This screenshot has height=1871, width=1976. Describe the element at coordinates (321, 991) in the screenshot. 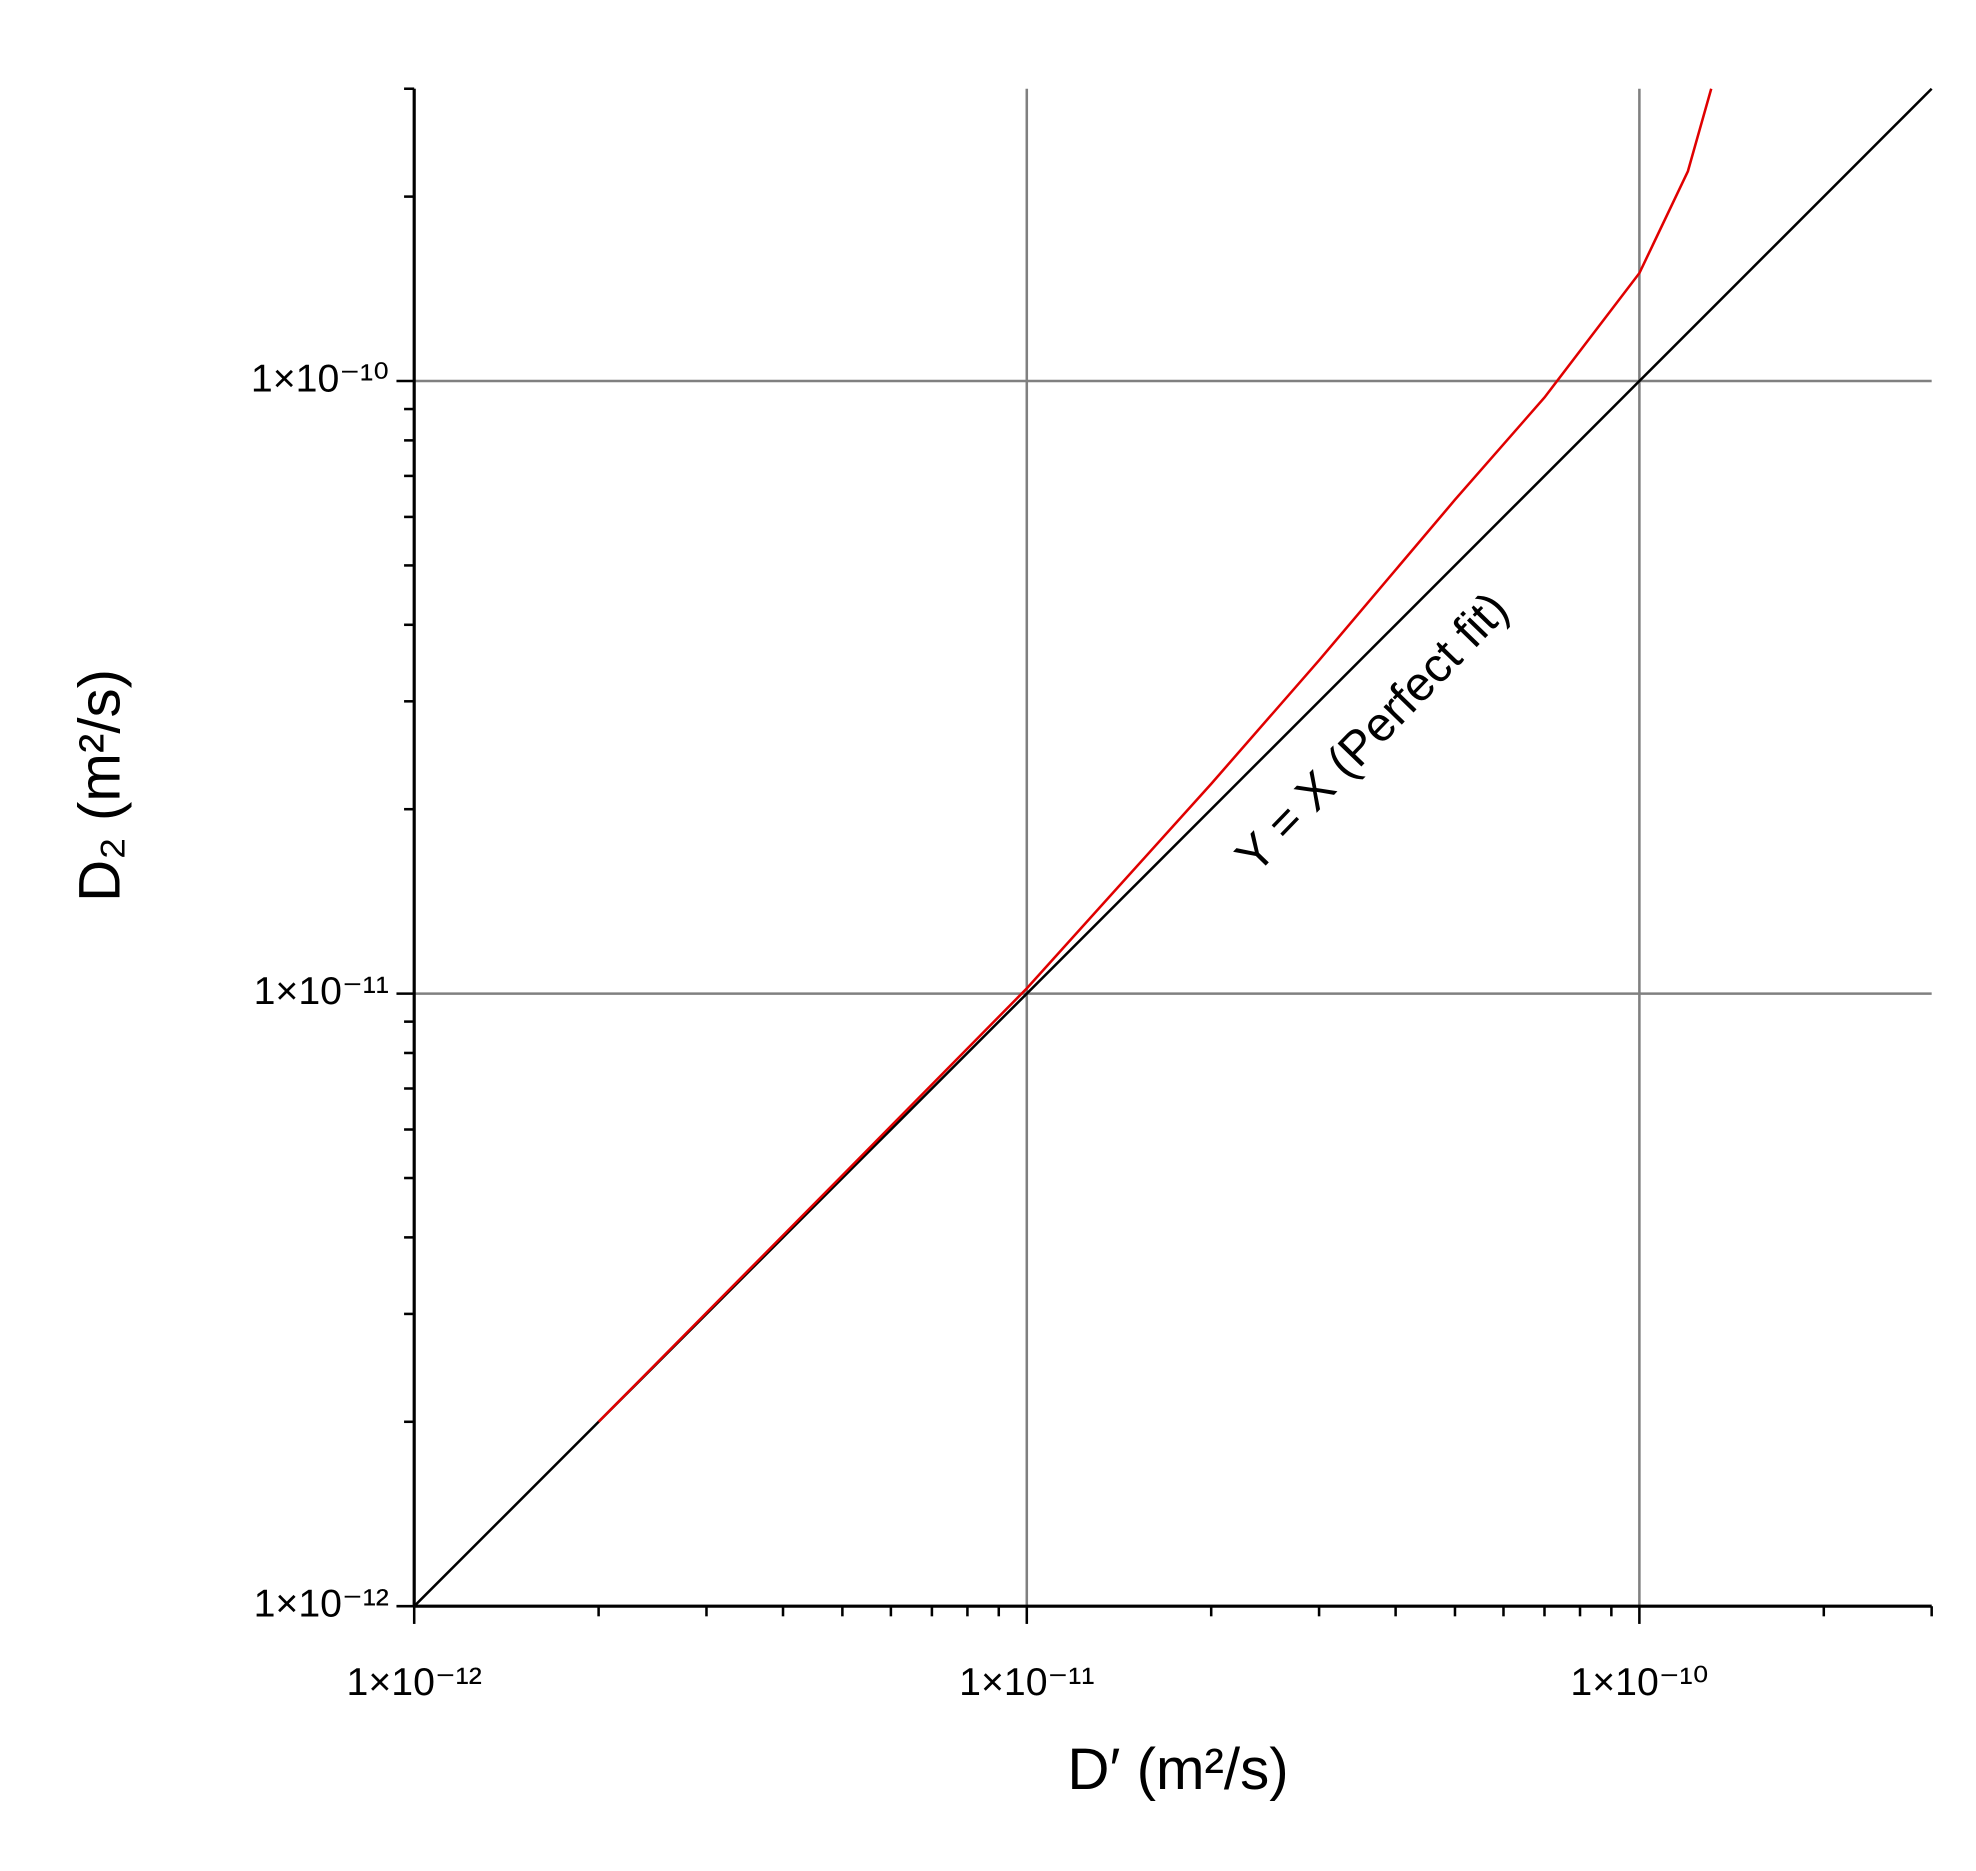

I see `y-tick-label: 1×10⁻¹¹` at that location.